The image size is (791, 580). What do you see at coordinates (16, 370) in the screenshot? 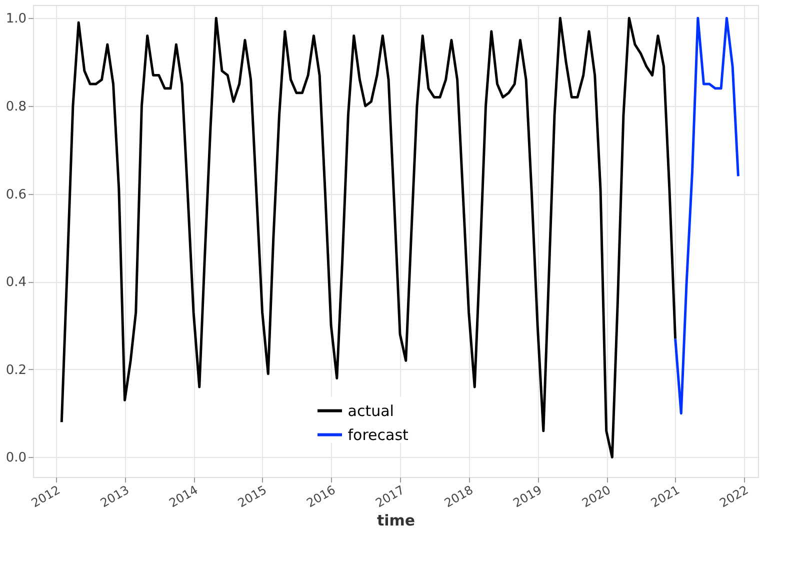
I see `y-tick-label: 0.2` at bounding box center [16, 370].